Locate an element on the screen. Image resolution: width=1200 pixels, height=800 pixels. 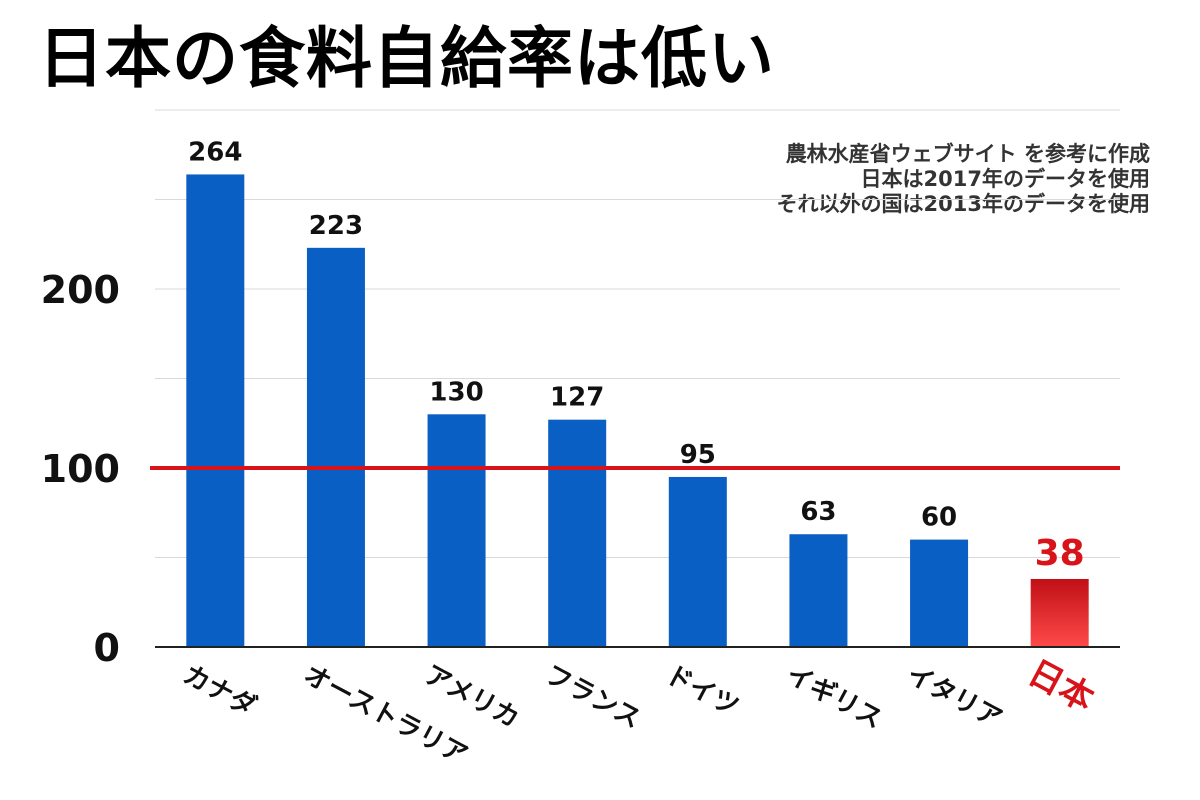
source-note-line: それ以外の国は2013年のデータを使用 is located at coordinates (963, 204).